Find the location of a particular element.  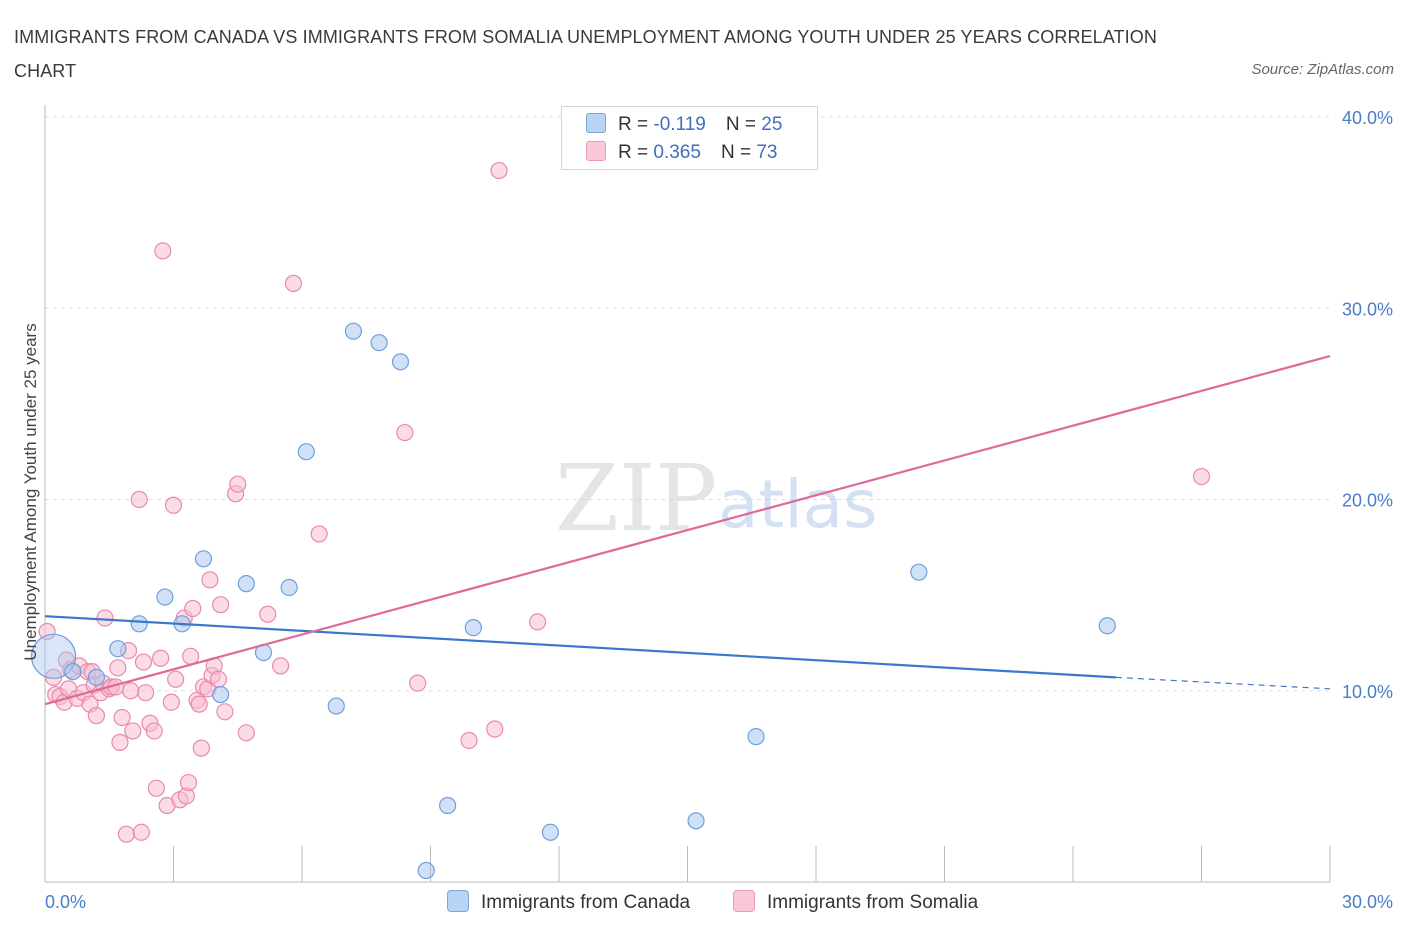

canada-trend-line is located at coordinates (580, 647).